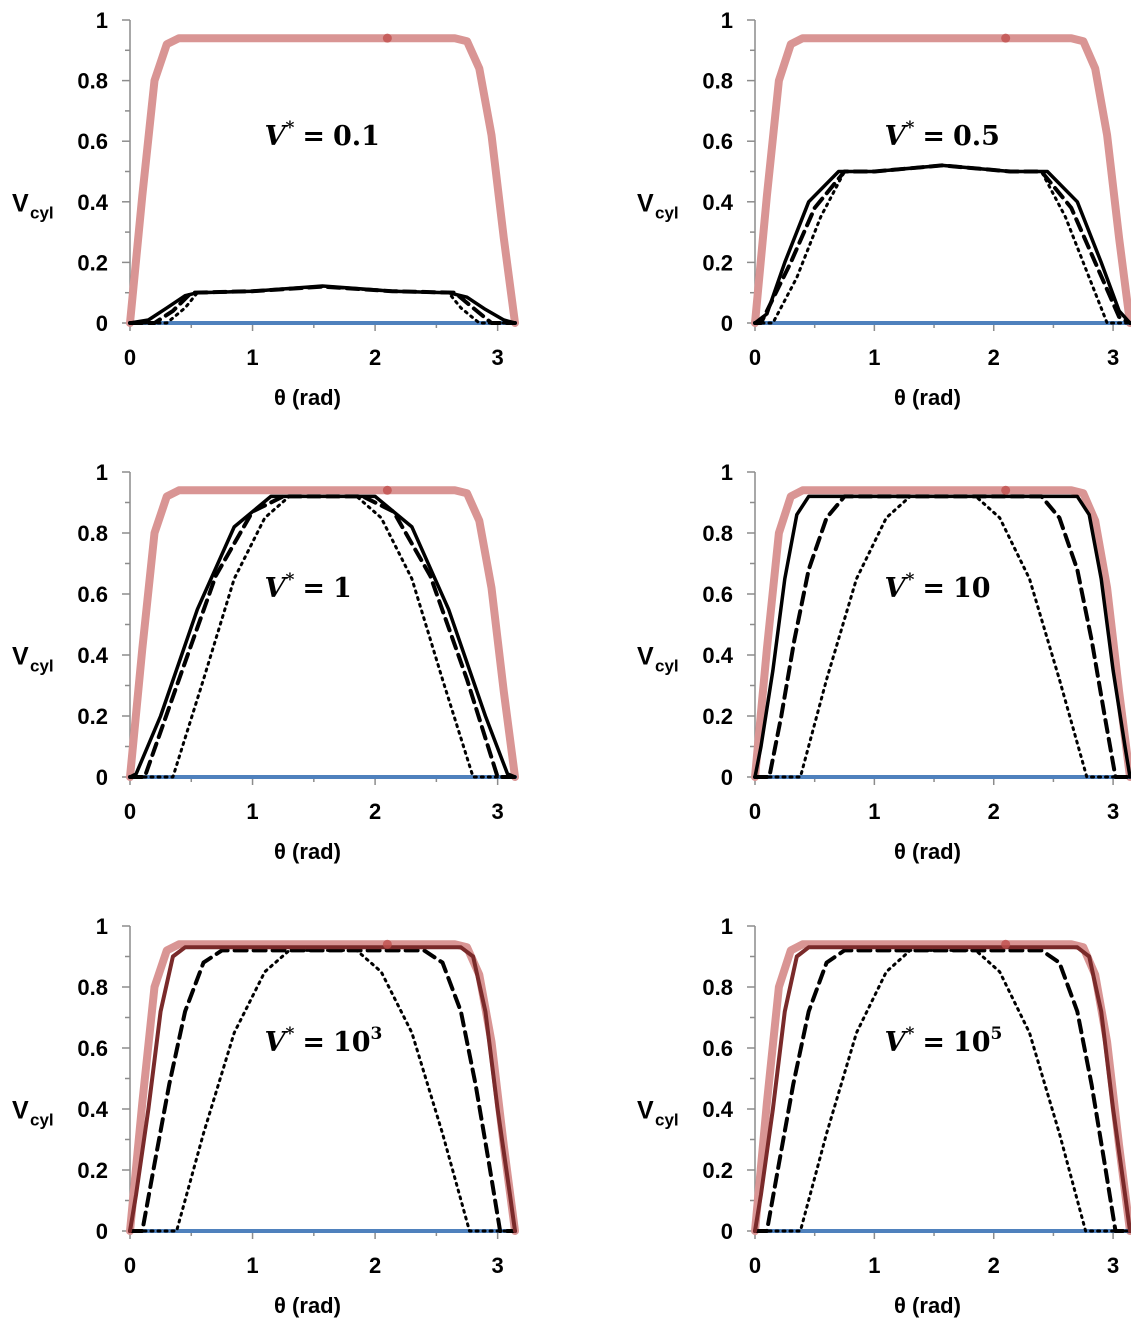 The width and height of the screenshot is (1131, 1331). I want to click on v-star-annotation: V* = 1, so click(308, 587).